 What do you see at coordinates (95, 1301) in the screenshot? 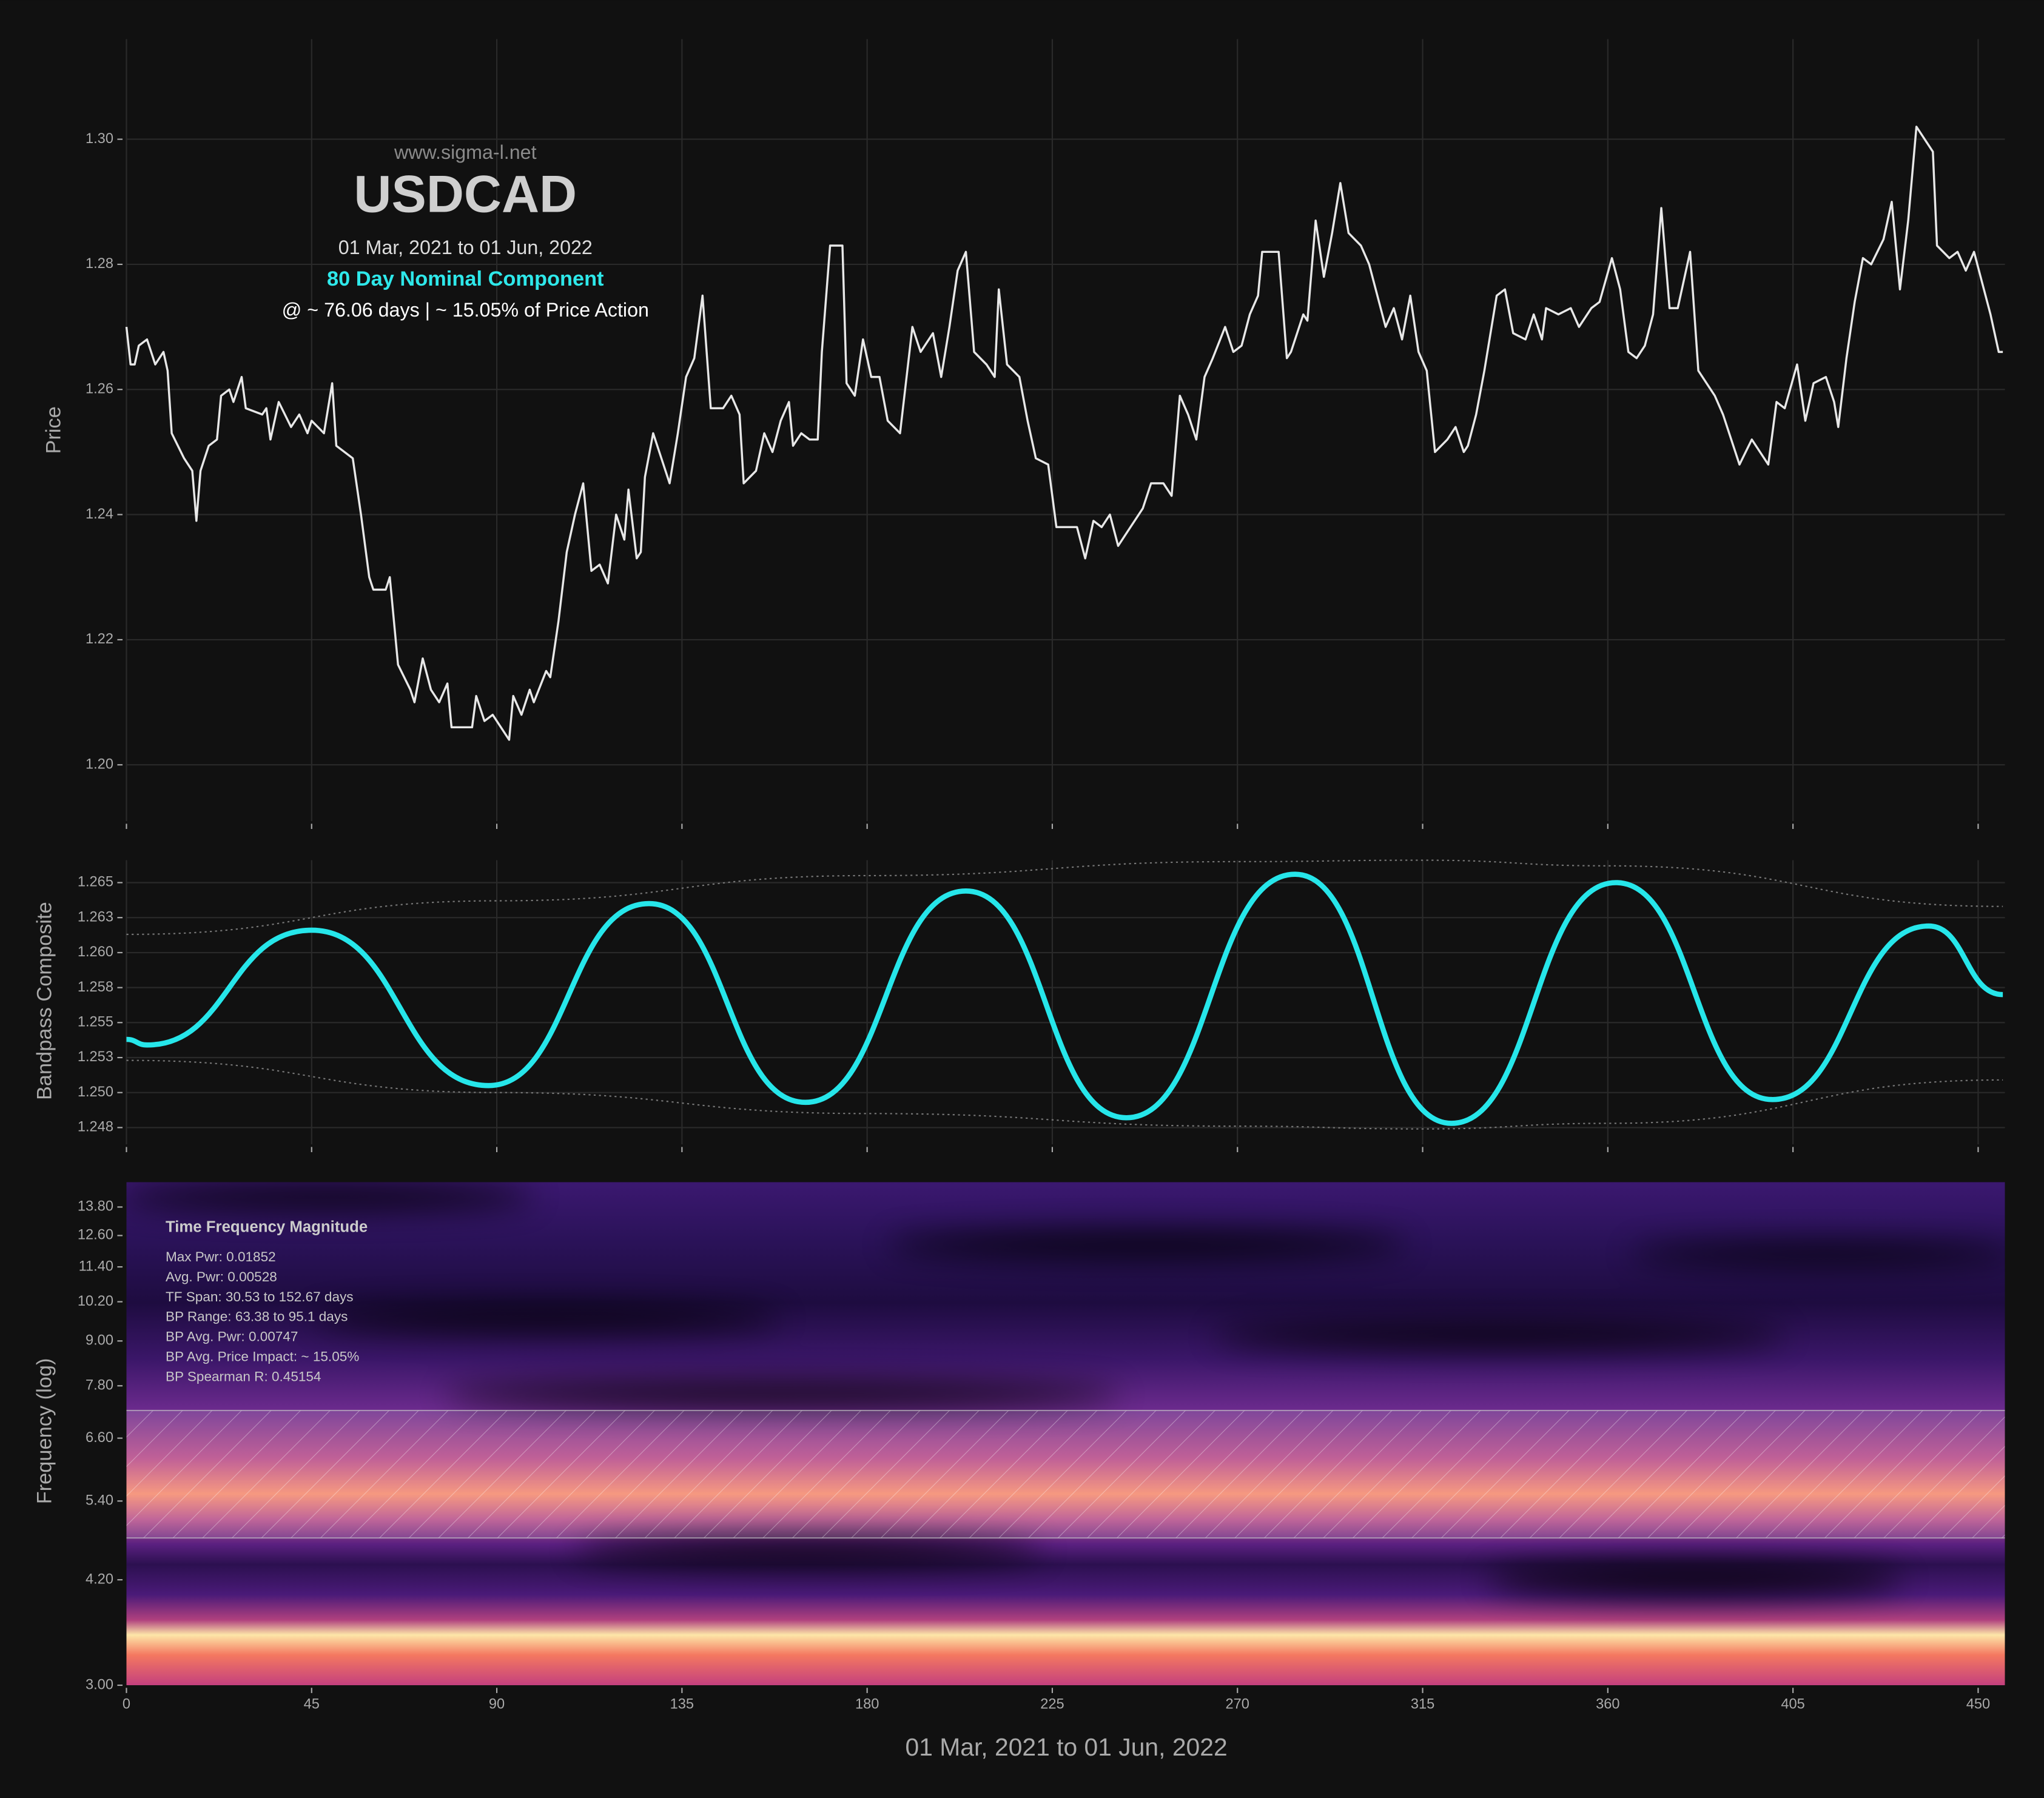
I see `y-tick-label: 10.20` at bounding box center [95, 1301].